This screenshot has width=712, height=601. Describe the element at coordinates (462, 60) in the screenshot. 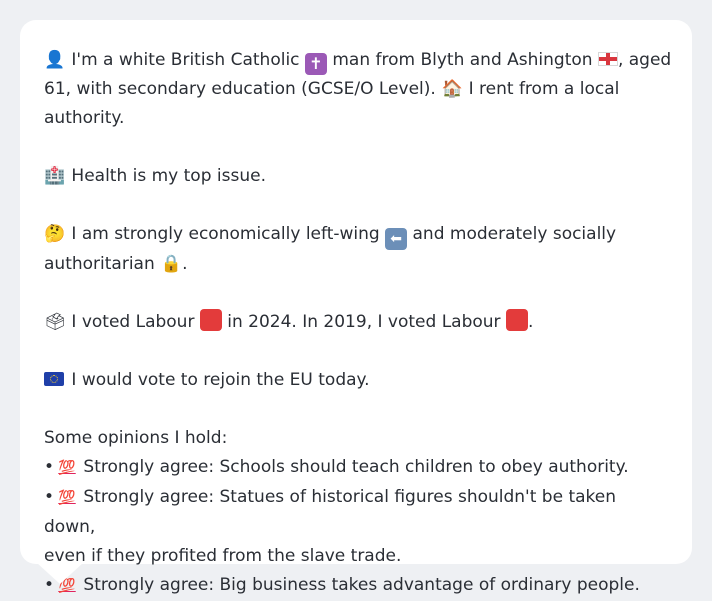

I see `intro-text-2: man from Blyth and Ashington` at that location.